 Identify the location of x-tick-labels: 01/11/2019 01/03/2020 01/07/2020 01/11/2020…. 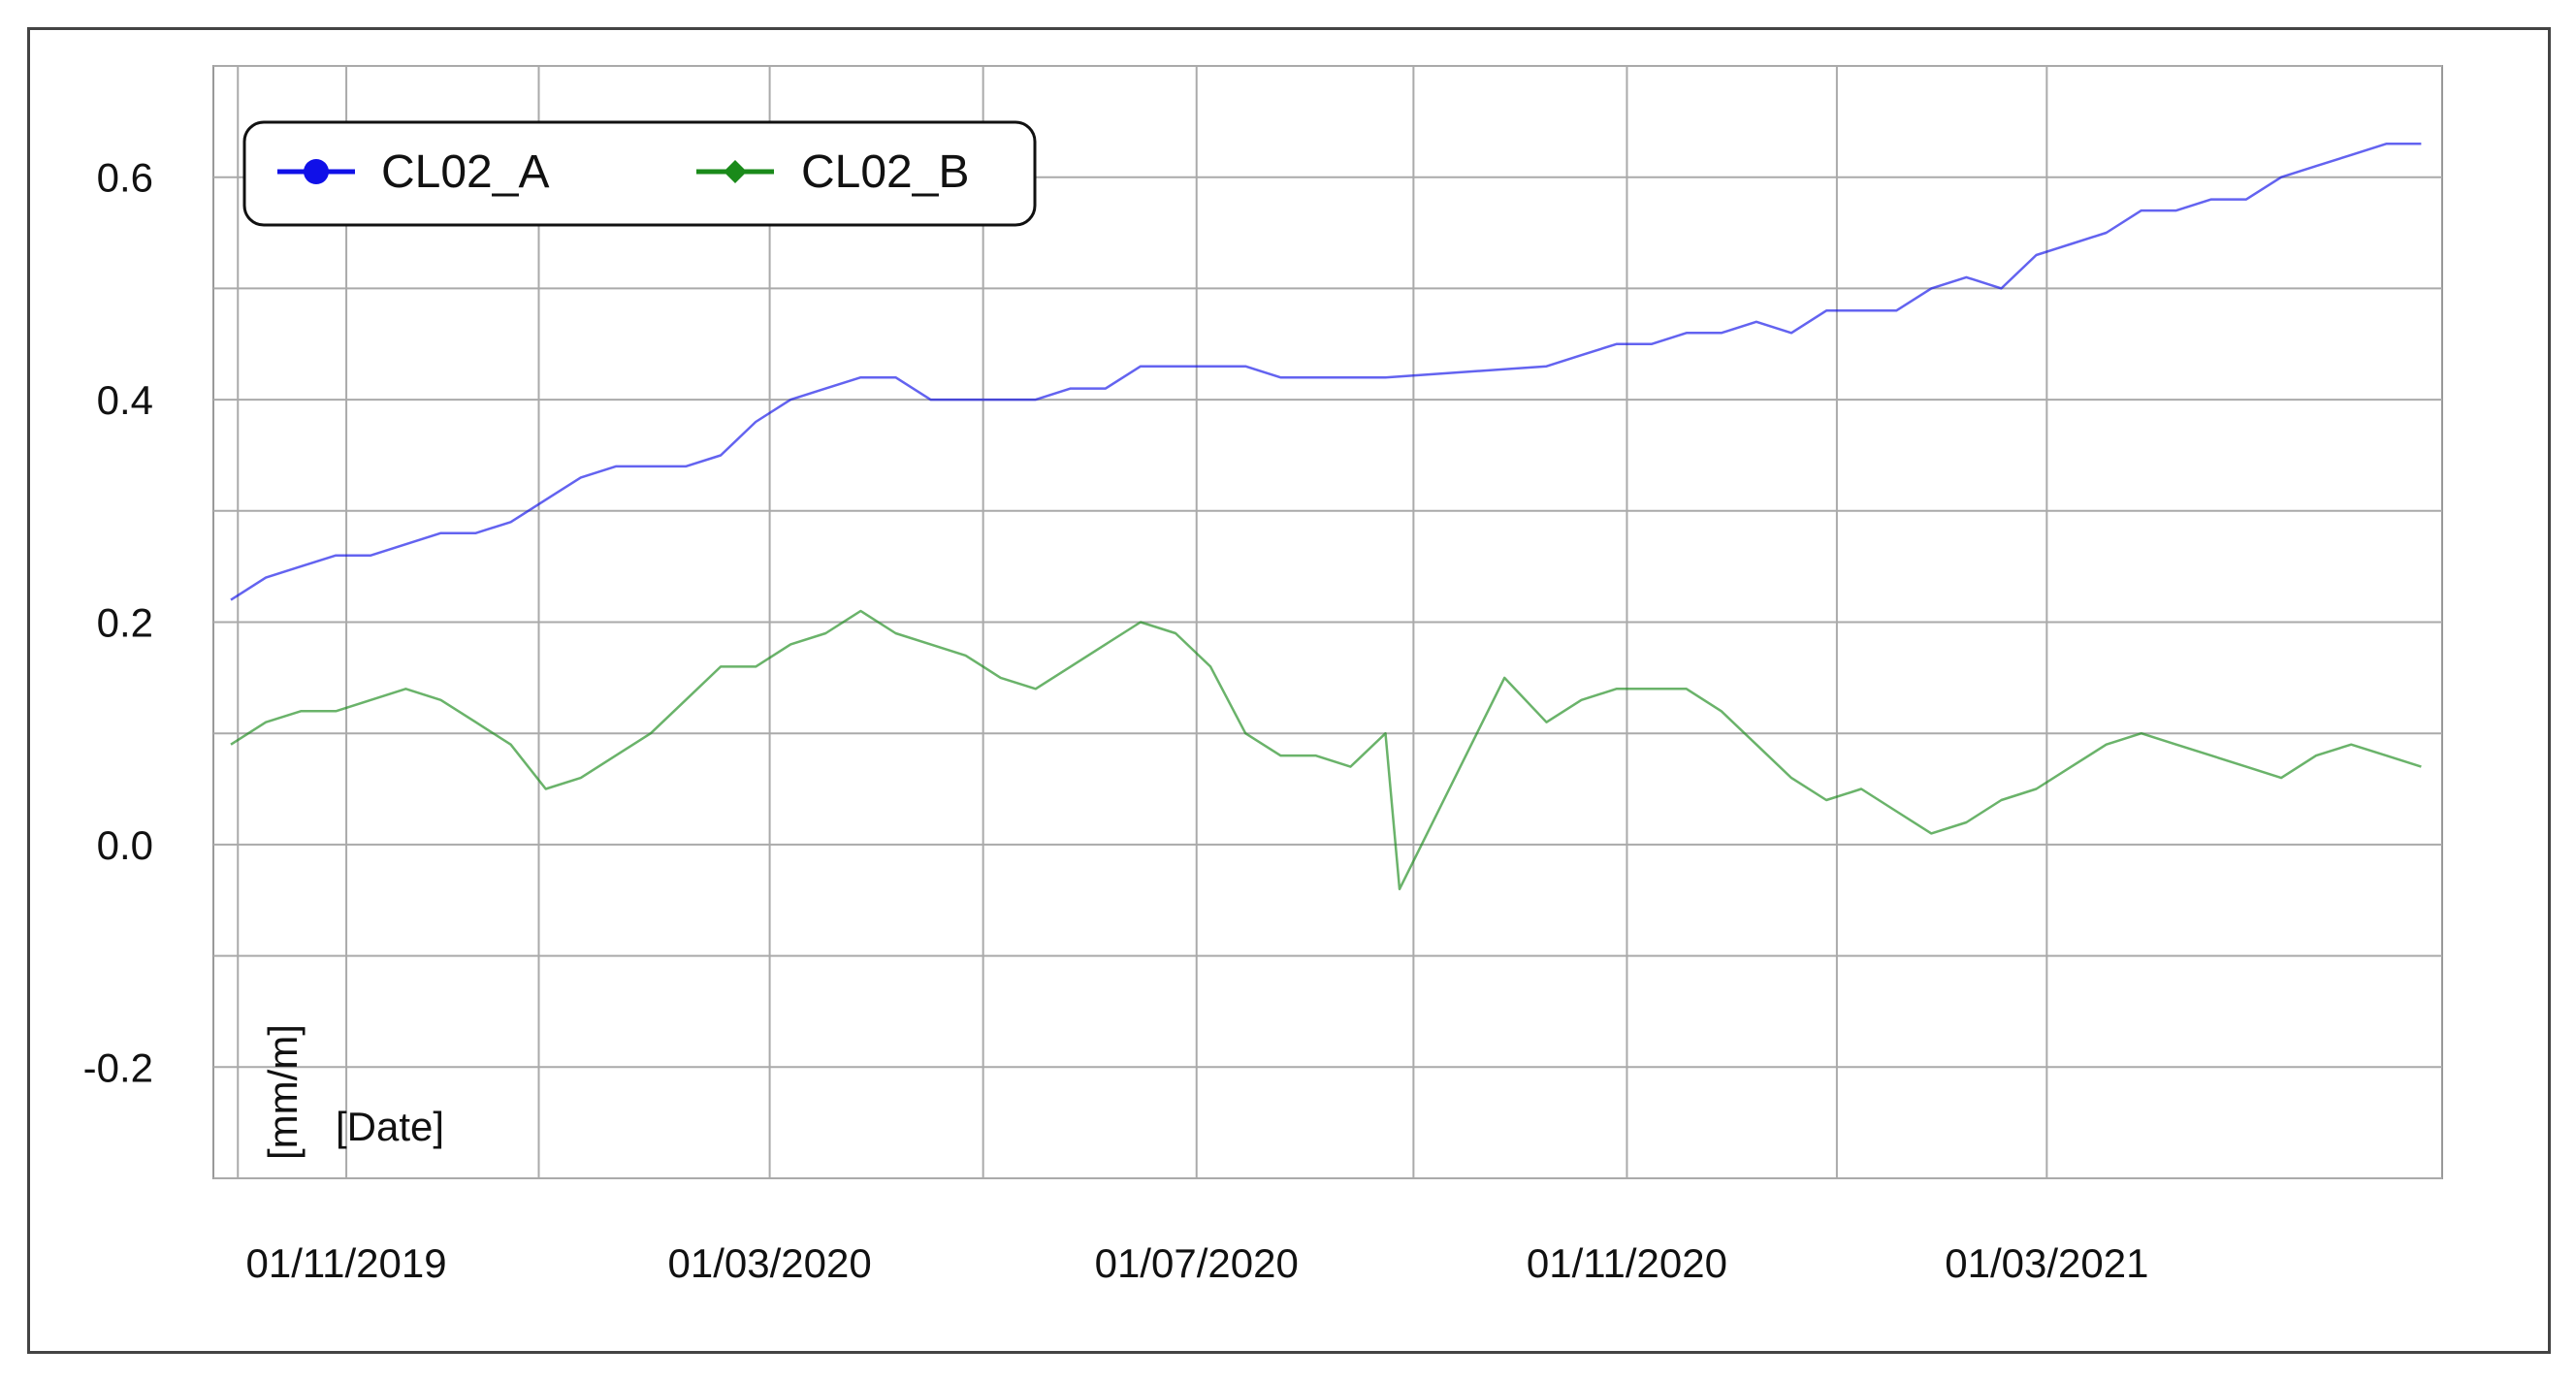
(1197, 1263).